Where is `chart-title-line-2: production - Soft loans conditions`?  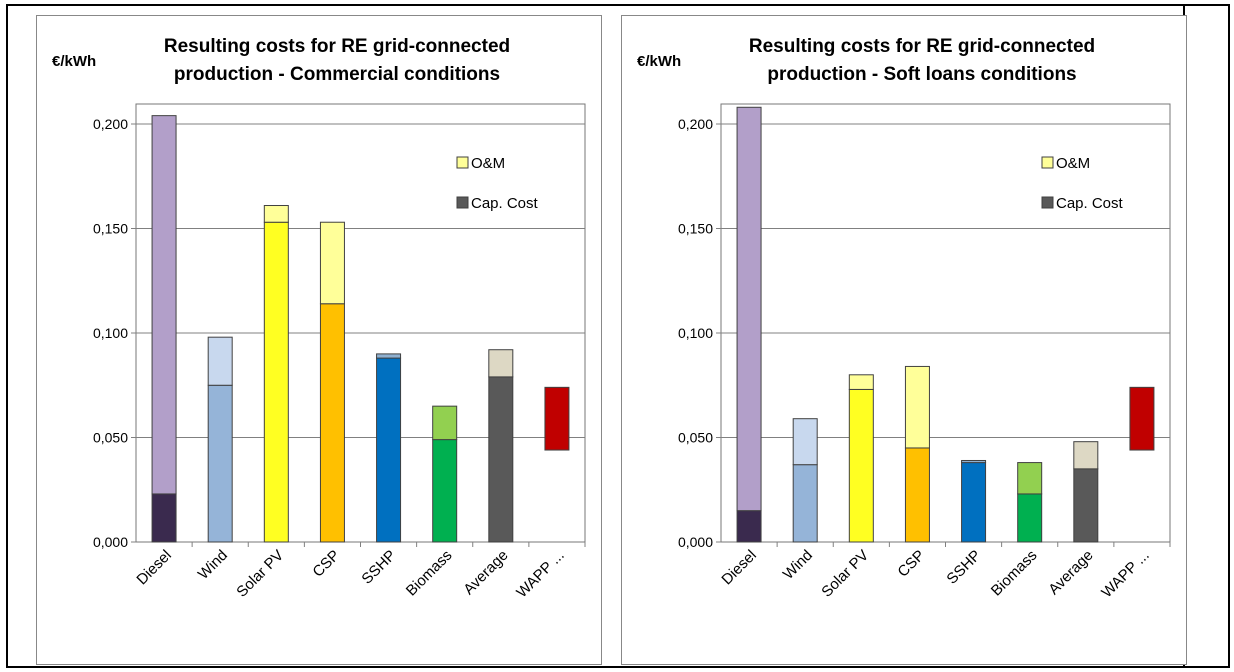 chart-title-line-2: production - Soft loans conditions is located at coordinates (921, 74).